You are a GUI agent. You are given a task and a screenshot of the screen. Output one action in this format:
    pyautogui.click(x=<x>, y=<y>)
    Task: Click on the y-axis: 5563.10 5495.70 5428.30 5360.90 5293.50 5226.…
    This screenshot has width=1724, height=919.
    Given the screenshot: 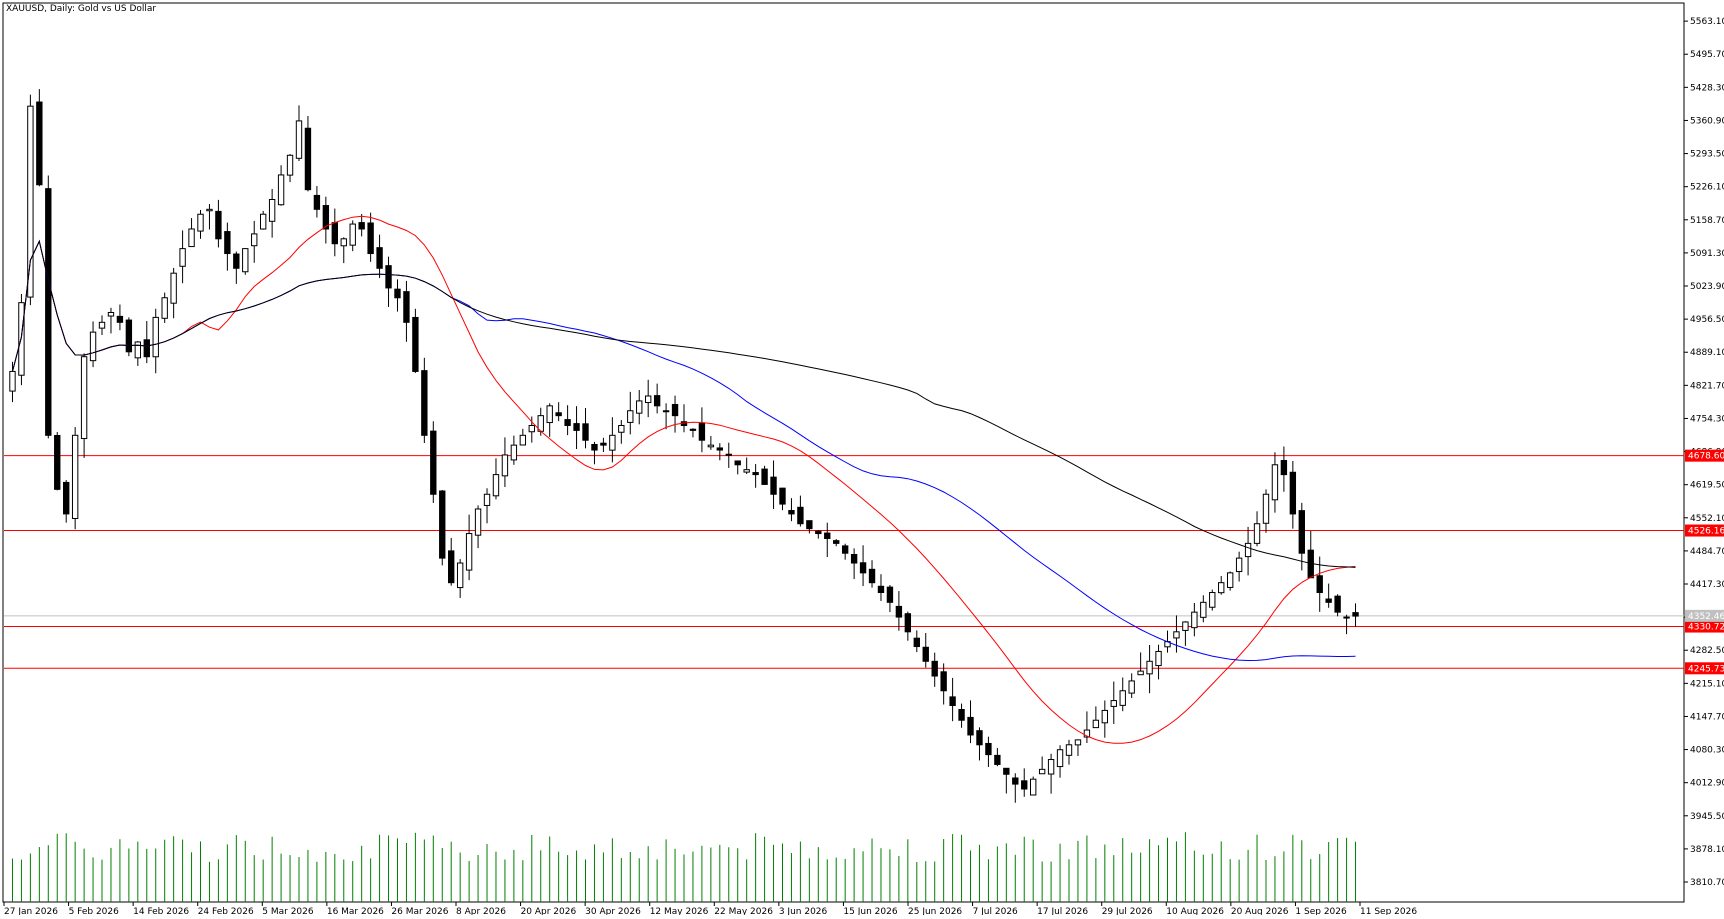 What is the action you would take?
    pyautogui.click(x=1704, y=452)
    